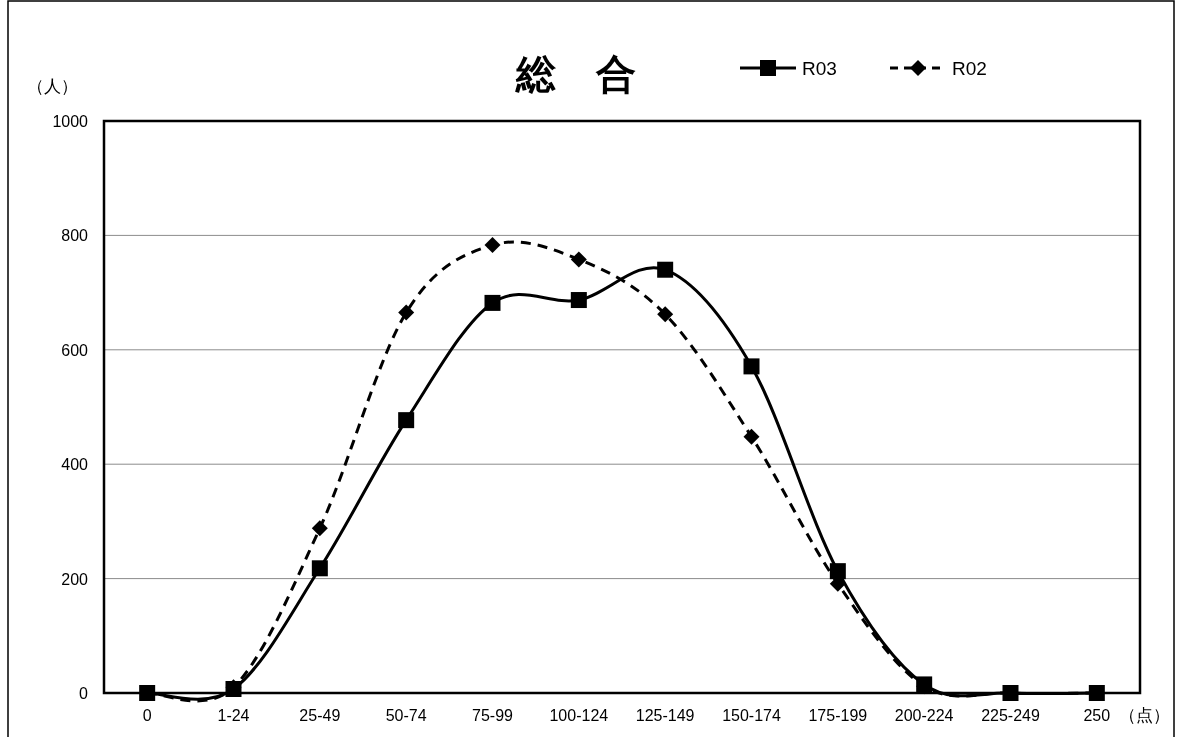 The image size is (1178, 737). What do you see at coordinates (579, 715) in the screenshot?
I see `x-tick-label: 100-124` at bounding box center [579, 715].